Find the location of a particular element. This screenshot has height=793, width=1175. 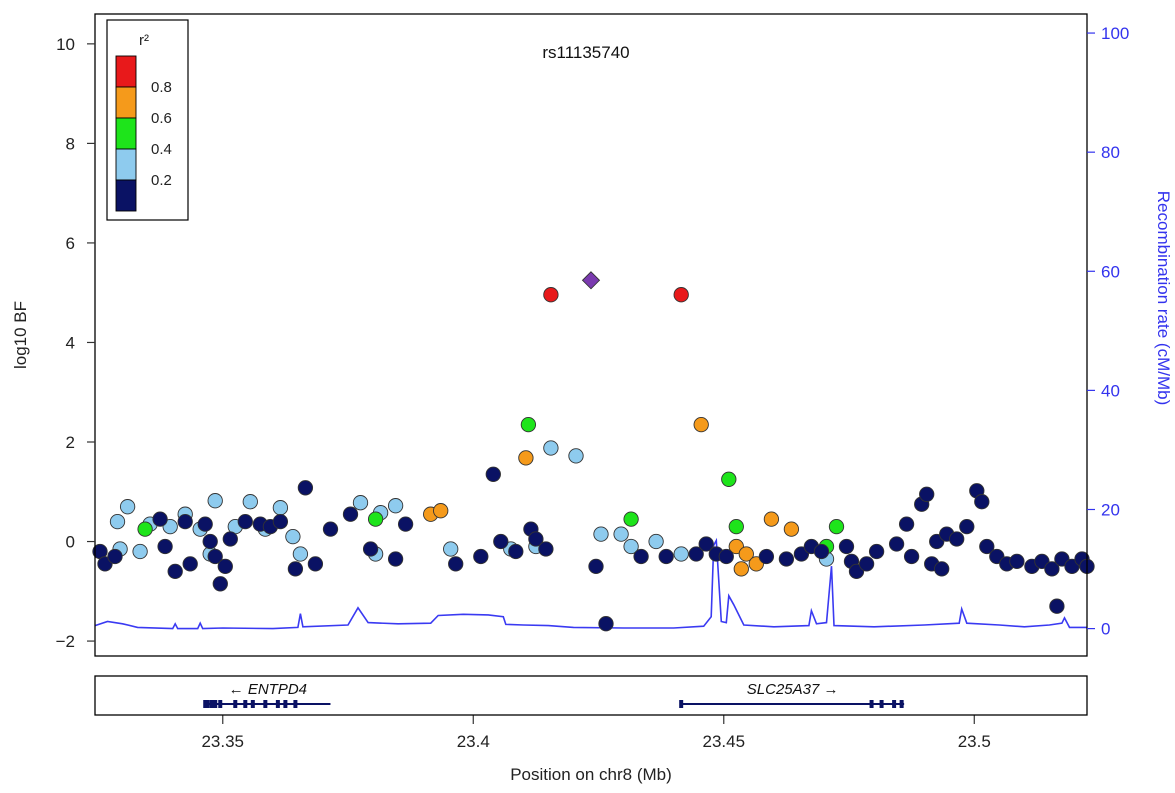

y2-axis-title: Recombination rate (cM/Mb) is located at coordinates (1163, 298).